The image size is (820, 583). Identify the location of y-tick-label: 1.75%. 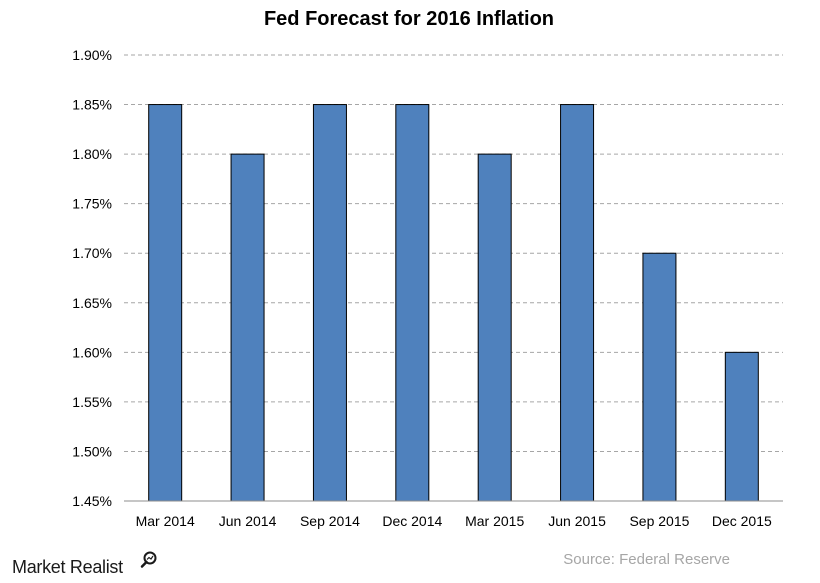
(92, 204).